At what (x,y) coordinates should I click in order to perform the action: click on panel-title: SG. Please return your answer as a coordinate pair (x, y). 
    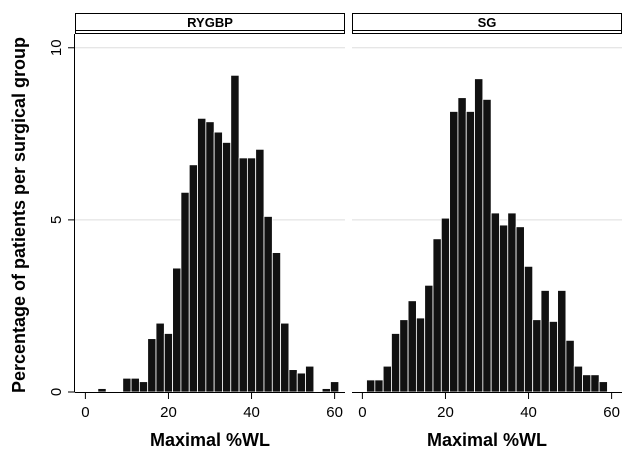
    Looking at the image, I should click on (487, 22).